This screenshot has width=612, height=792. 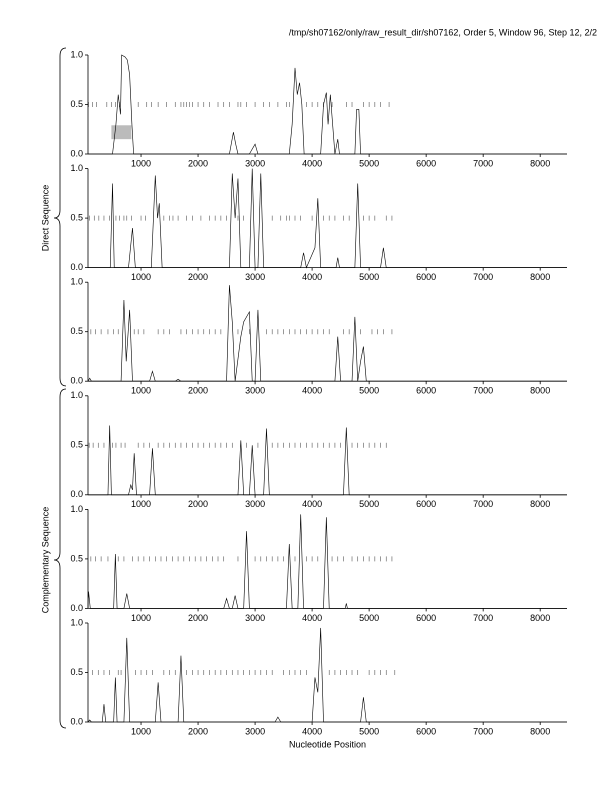 I want to click on y-axis-label: Direct Sequence, so click(x=45, y=218).